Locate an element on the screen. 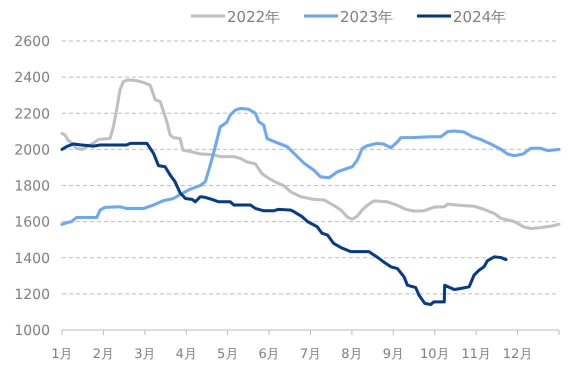 The height and width of the screenshot is (378, 568). y-tick-label: 2400 is located at coordinates (32, 78).